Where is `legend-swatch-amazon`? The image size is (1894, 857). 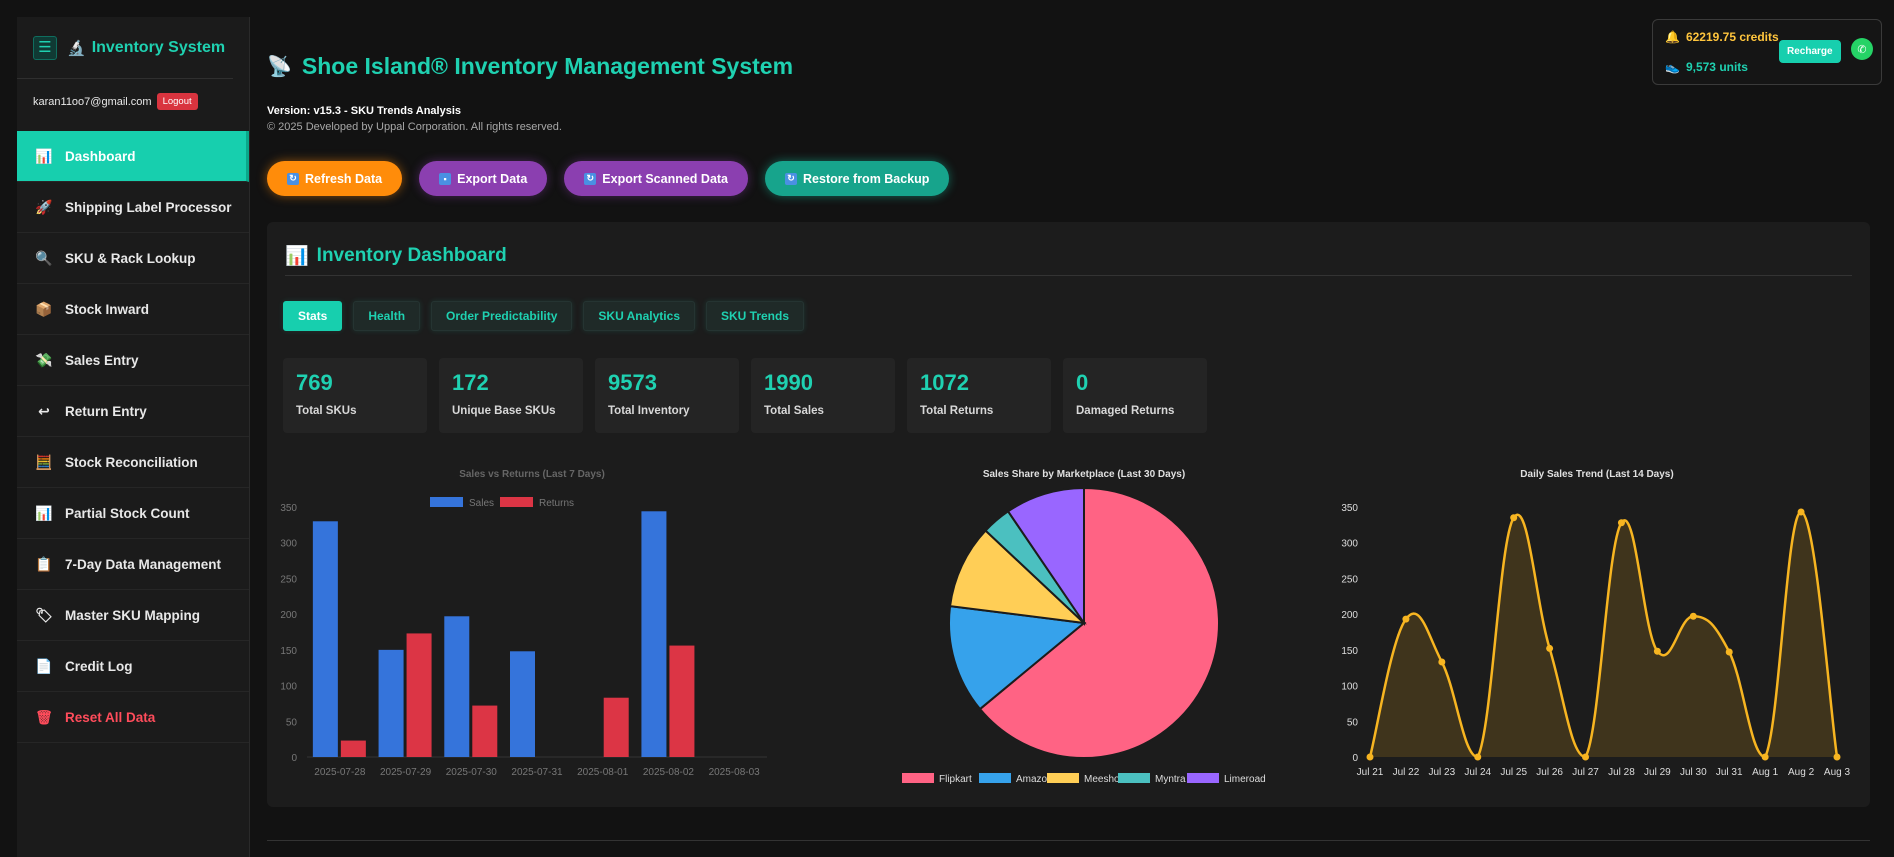 legend-swatch-amazon is located at coordinates (995, 778).